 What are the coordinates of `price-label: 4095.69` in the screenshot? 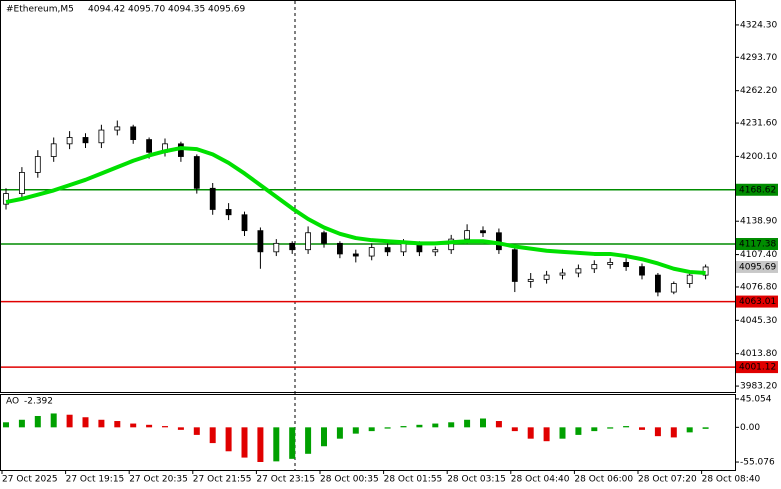 It's located at (757, 267).